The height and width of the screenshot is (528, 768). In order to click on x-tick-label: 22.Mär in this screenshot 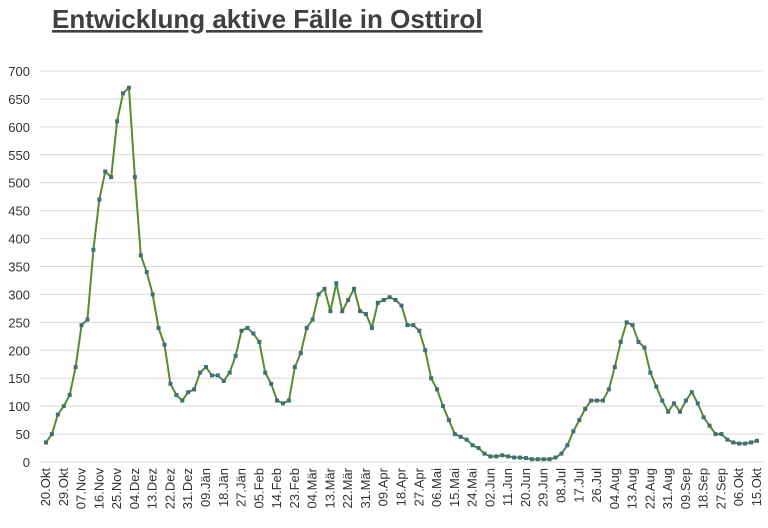, I will do `click(347, 487)`.